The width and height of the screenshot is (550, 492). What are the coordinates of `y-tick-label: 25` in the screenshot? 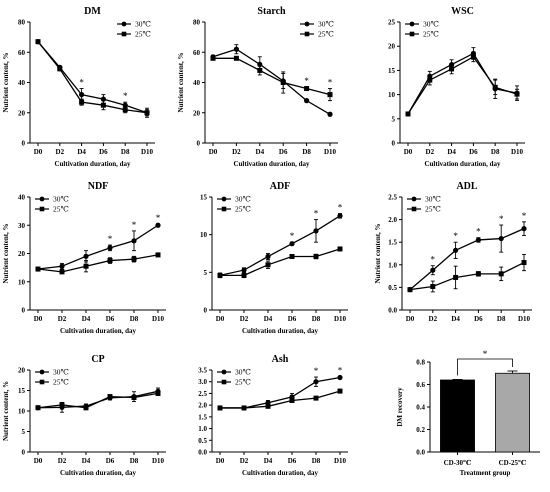 It's located at (392, 23).